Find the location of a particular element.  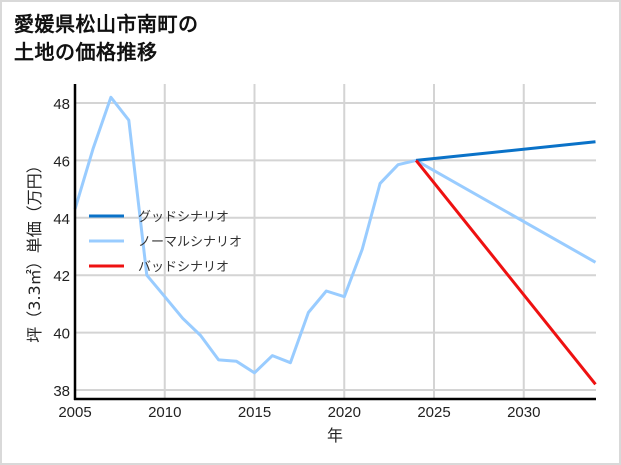

x-tick-label: 2020 is located at coordinates (344, 412).